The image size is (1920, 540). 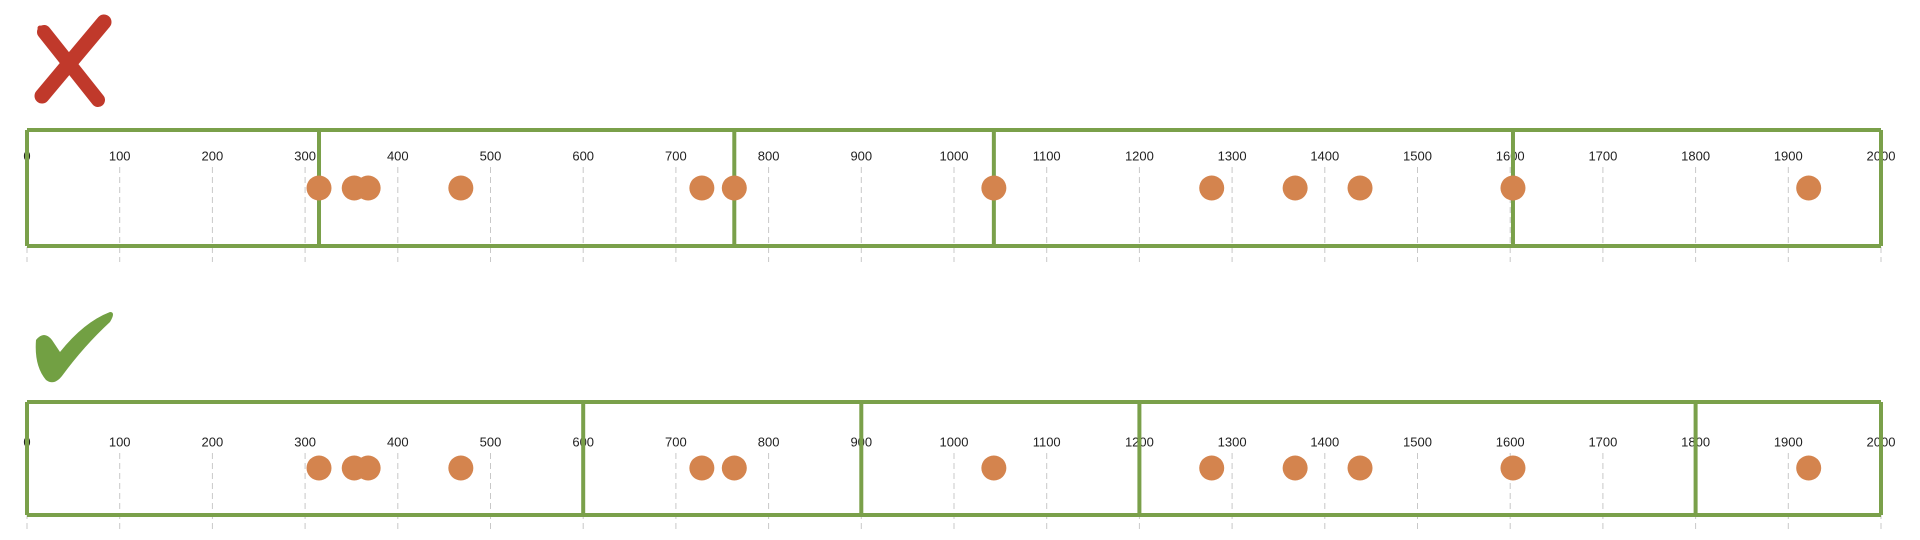 What do you see at coordinates (583, 155) in the screenshot?
I see `x-tick-label: 600` at bounding box center [583, 155].